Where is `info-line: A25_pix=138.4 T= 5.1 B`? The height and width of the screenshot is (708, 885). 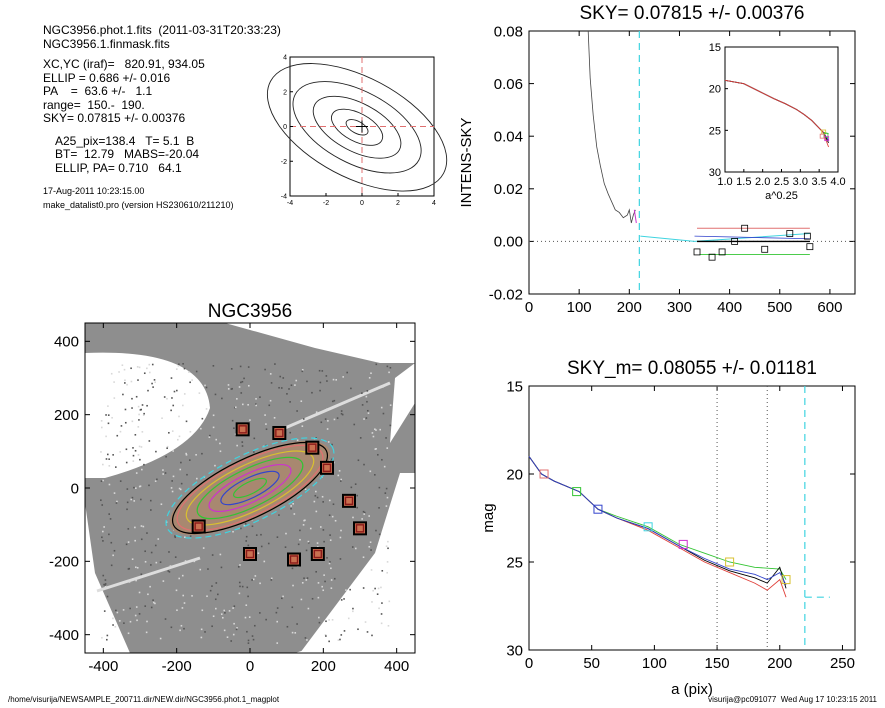
info-line: A25_pix=138.4 T= 5.1 B is located at coordinates (125, 140).